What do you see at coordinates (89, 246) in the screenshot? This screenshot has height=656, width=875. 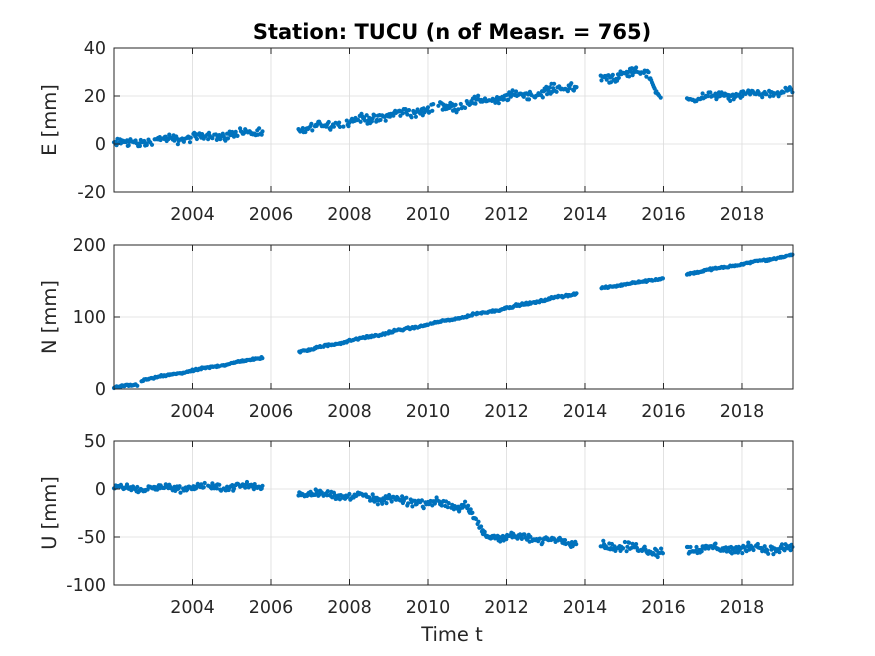 I see `y-tick-label: 200` at bounding box center [89, 246].